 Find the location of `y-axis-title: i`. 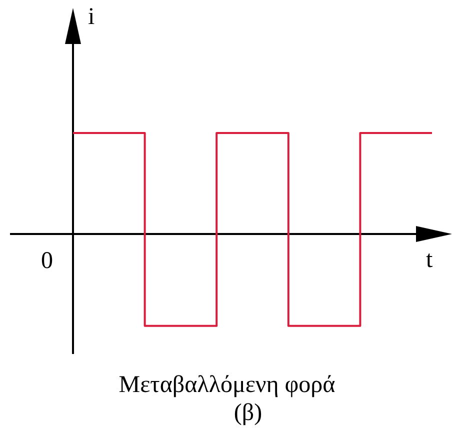

y-axis-title: i is located at coordinates (91, 17).